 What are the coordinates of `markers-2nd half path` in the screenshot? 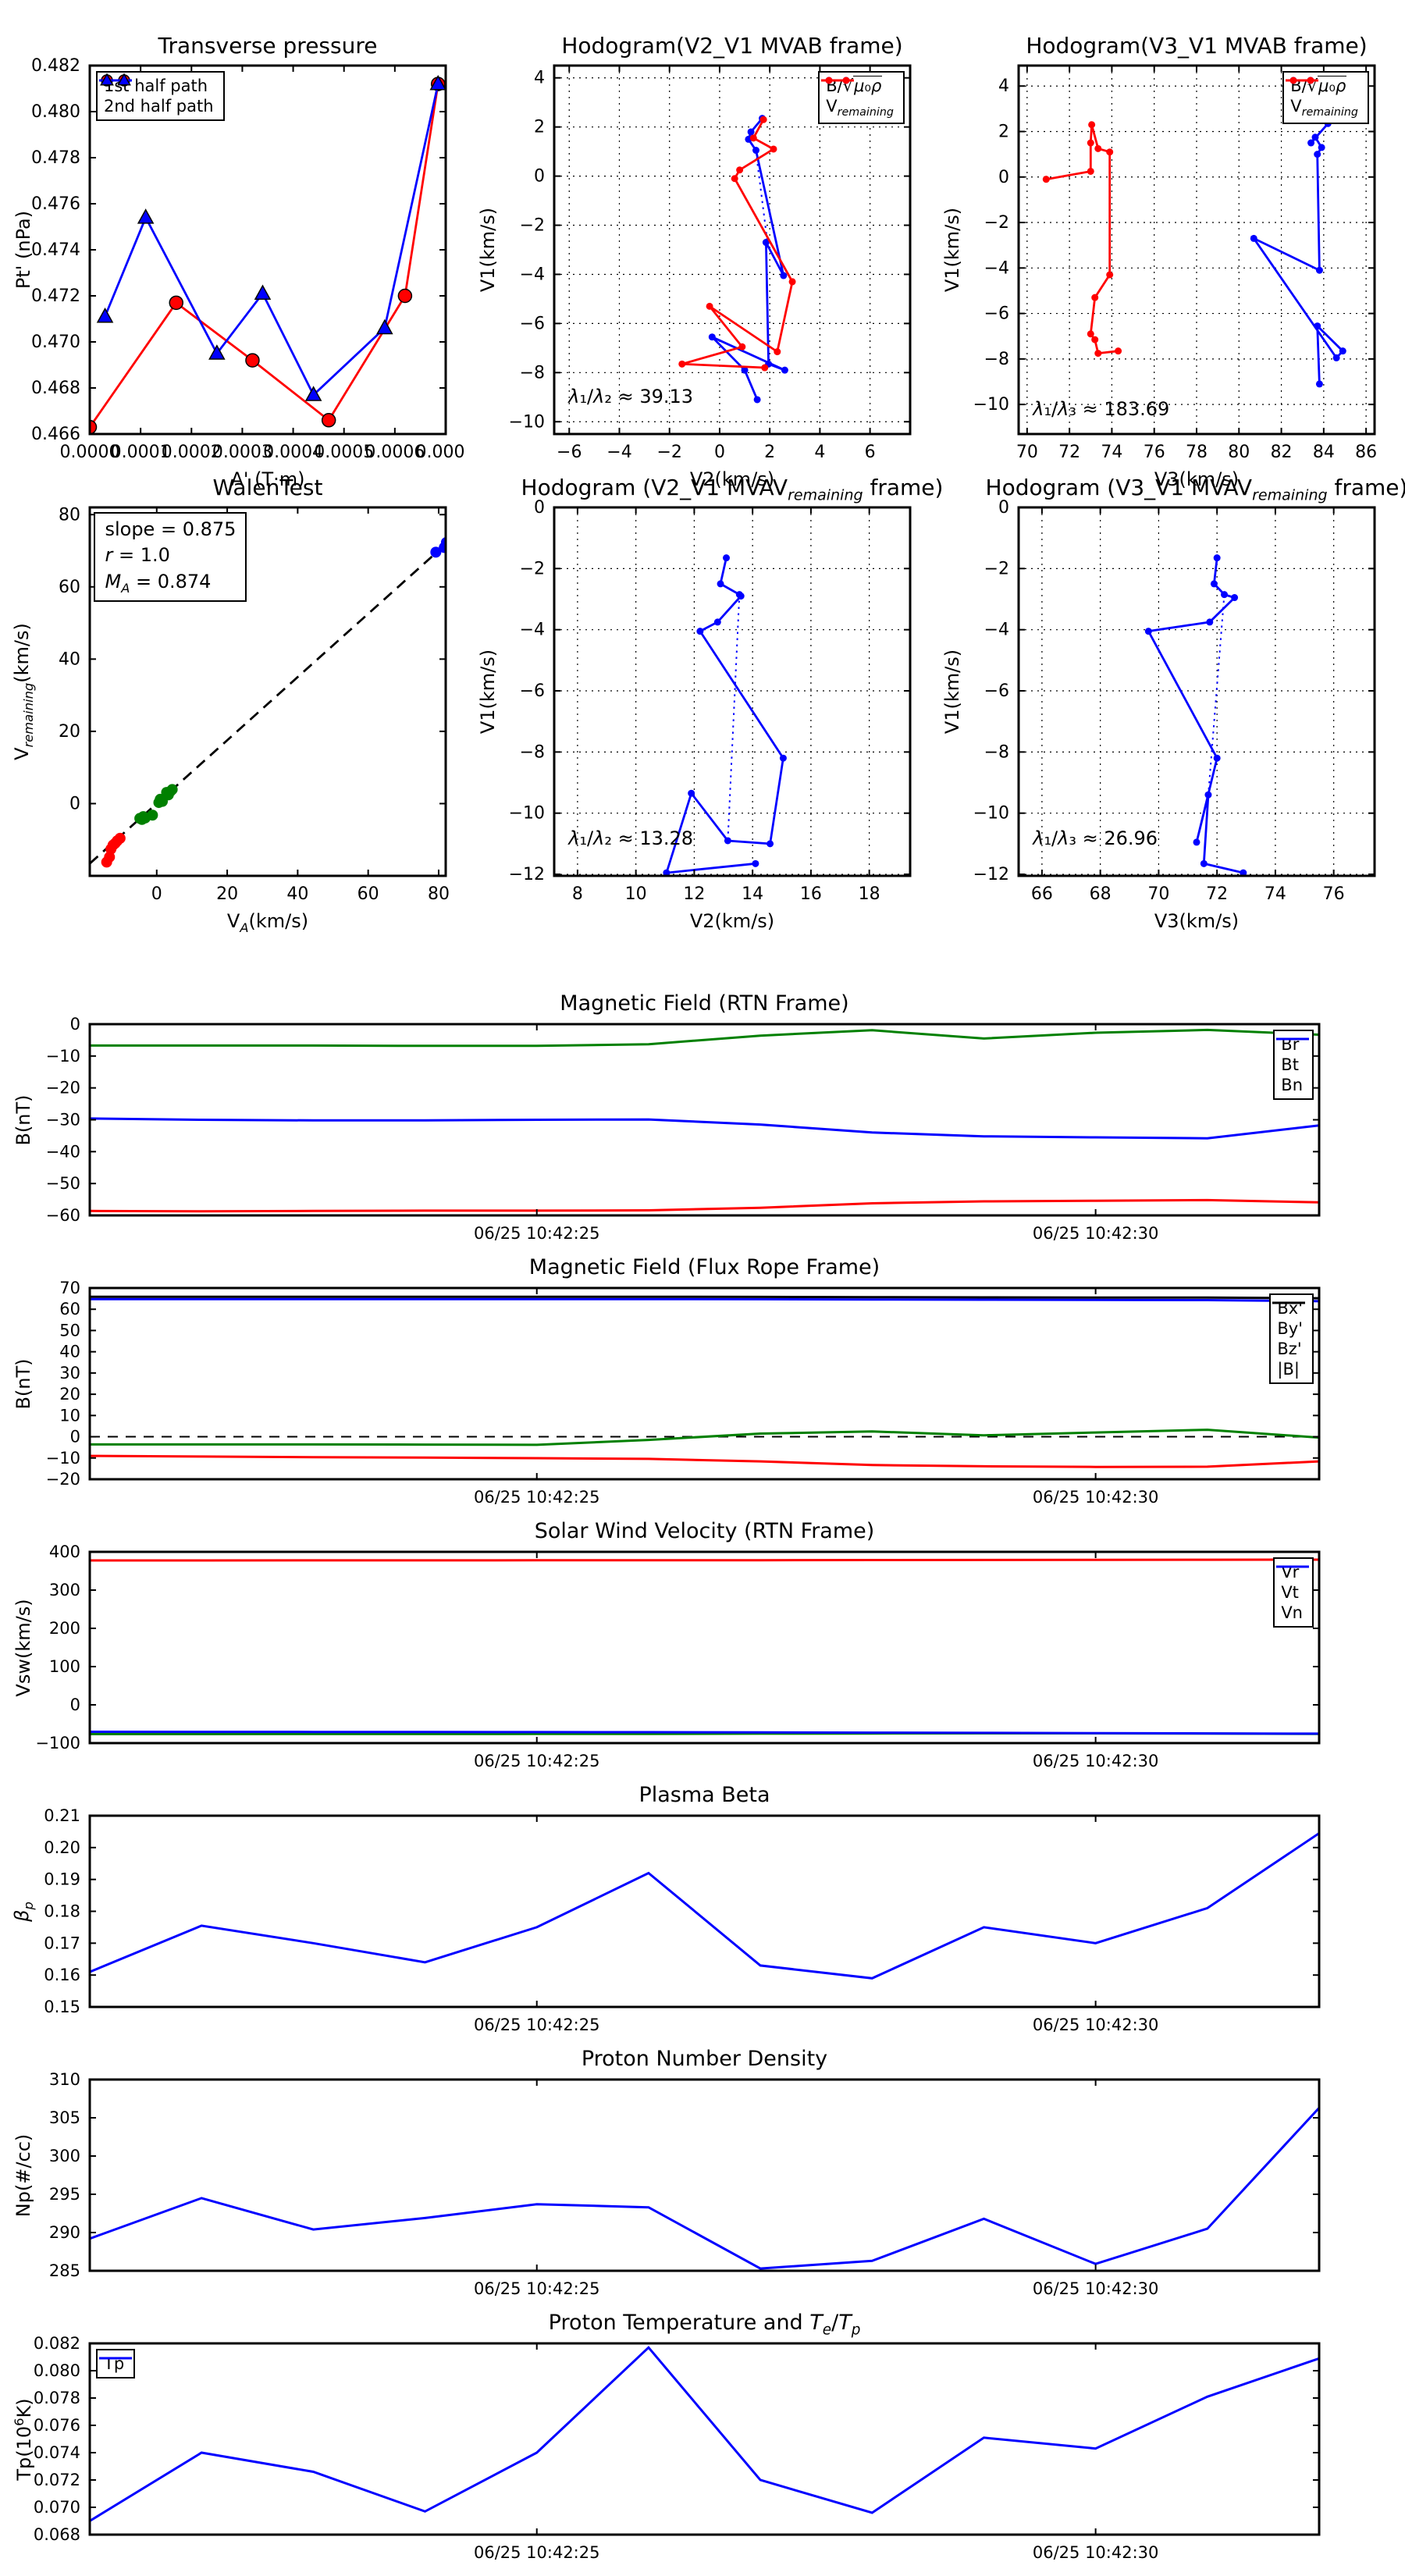 It's located at (271, 238).